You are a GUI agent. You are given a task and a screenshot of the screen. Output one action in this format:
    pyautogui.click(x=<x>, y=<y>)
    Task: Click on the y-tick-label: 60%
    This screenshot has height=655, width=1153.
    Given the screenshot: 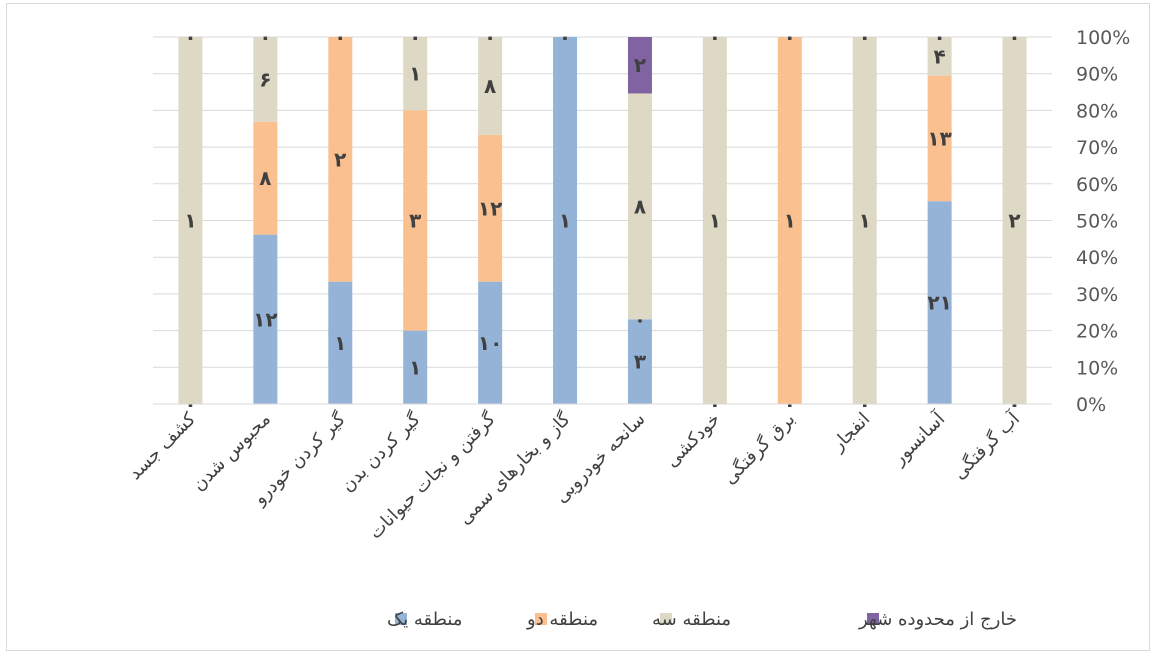 What is the action you would take?
    pyautogui.click(x=1097, y=185)
    